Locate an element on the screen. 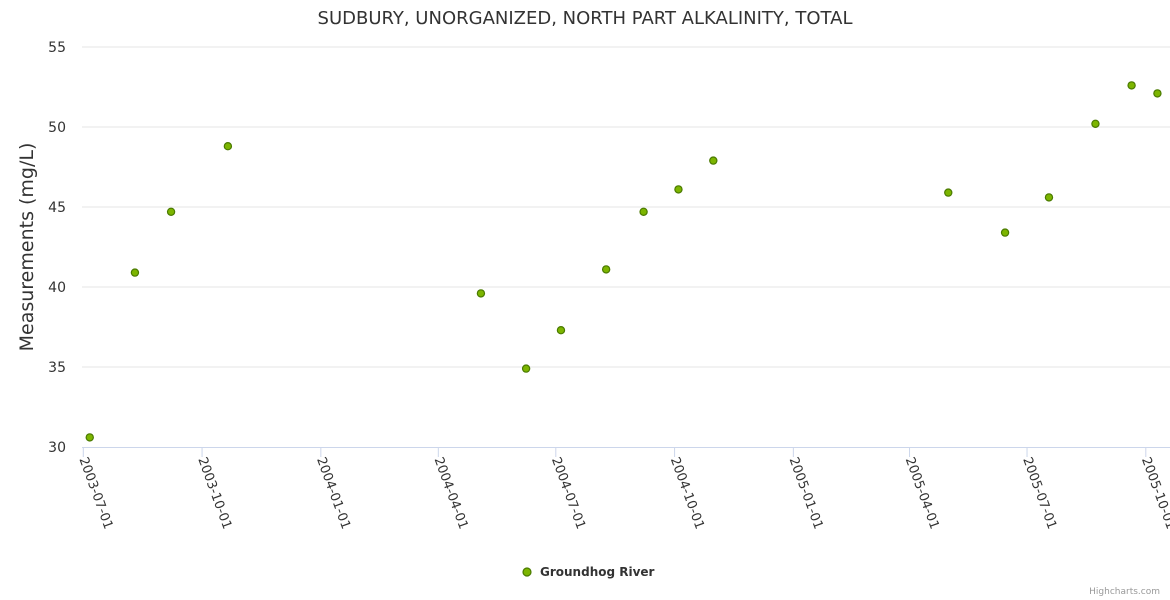 This screenshot has height=600, width=1170. x-tick-label: 2004-01-01 is located at coordinates (333, 493).